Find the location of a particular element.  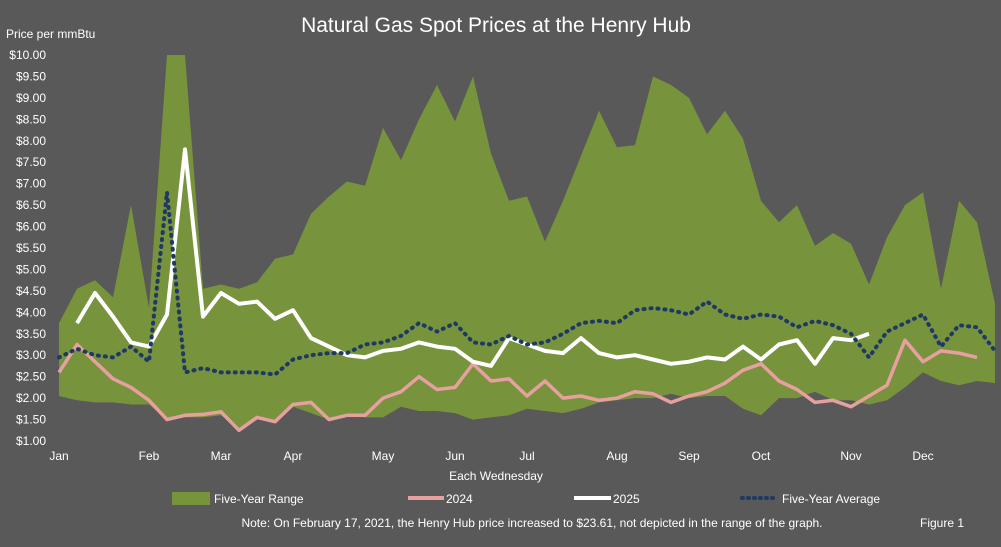

chart-title: Natural Gas Spot Prices at the Henry Hub is located at coordinates (496, 25).